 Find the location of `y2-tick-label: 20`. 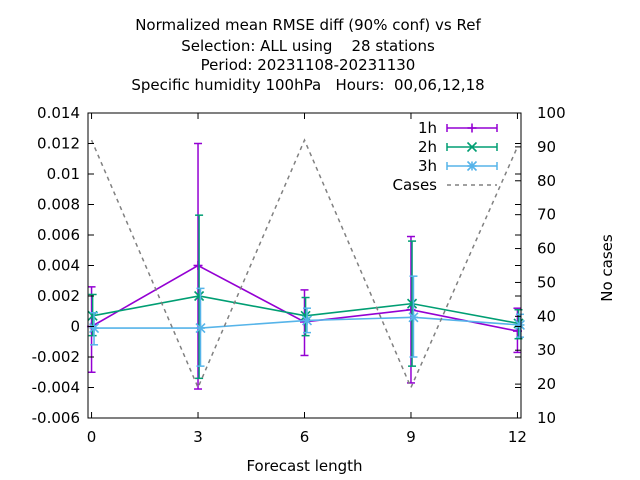

y2-tick-label: 20 is located at coordinates (546, 384).